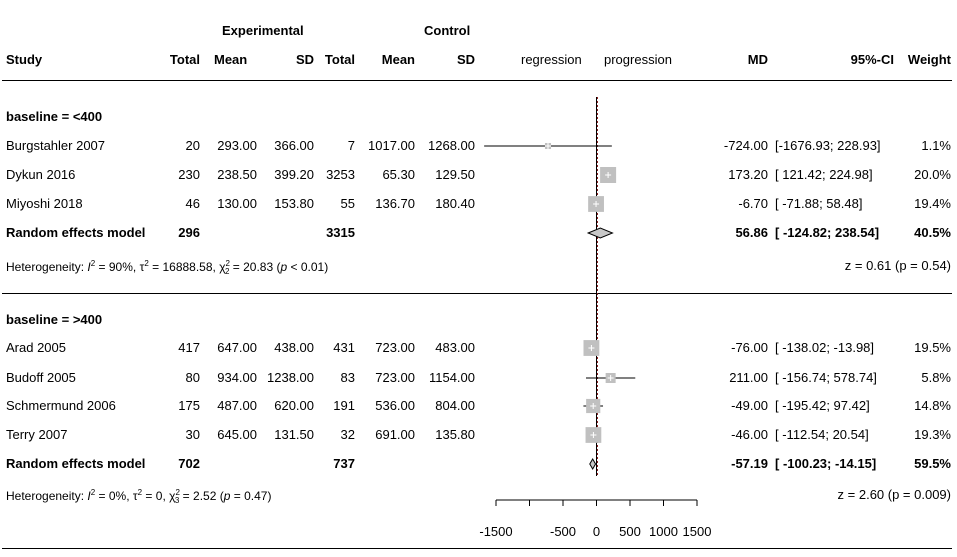  What do you see at coordinates (638, 59) in the screenshot?
I see `progression-label: progression` at bounding box center [638, 59].